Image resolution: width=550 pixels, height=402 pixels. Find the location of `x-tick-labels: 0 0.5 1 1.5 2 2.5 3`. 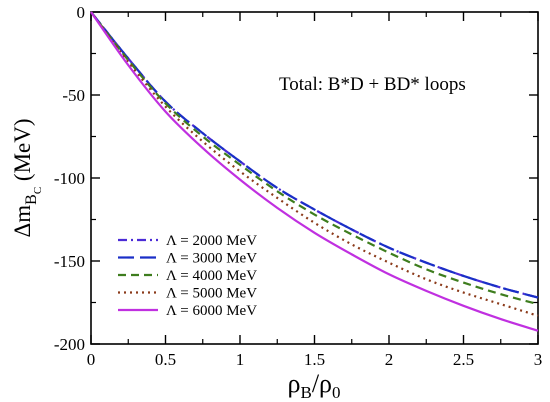

x-tick-labels: 0 0.5 1 1.5 2 2.5 3 is located at coordinates (315, 359).